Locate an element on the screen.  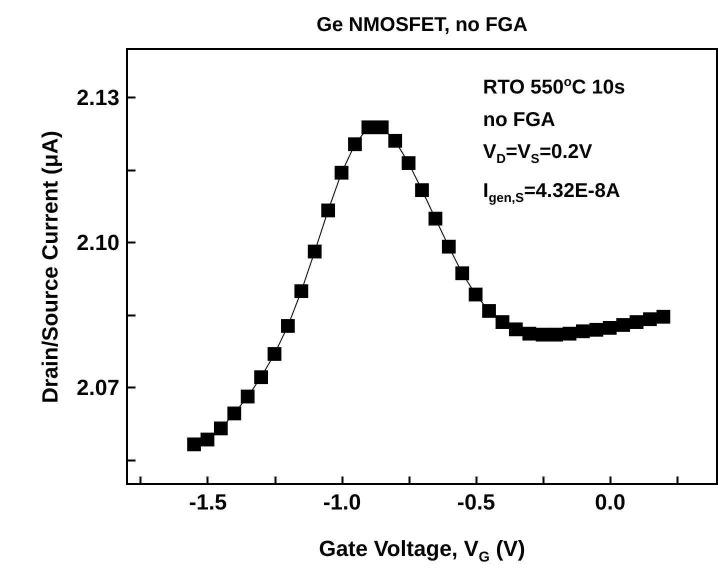
annotation: RTO 550$^{o}$C 10s is located at coordinates (554, 87).